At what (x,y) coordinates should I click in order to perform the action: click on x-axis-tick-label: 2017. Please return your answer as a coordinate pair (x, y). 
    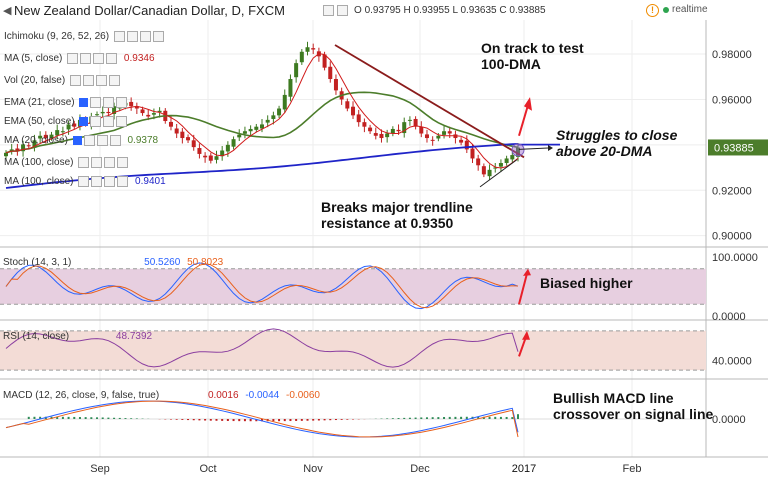
    Looking at the image, I should click on (524, 469).